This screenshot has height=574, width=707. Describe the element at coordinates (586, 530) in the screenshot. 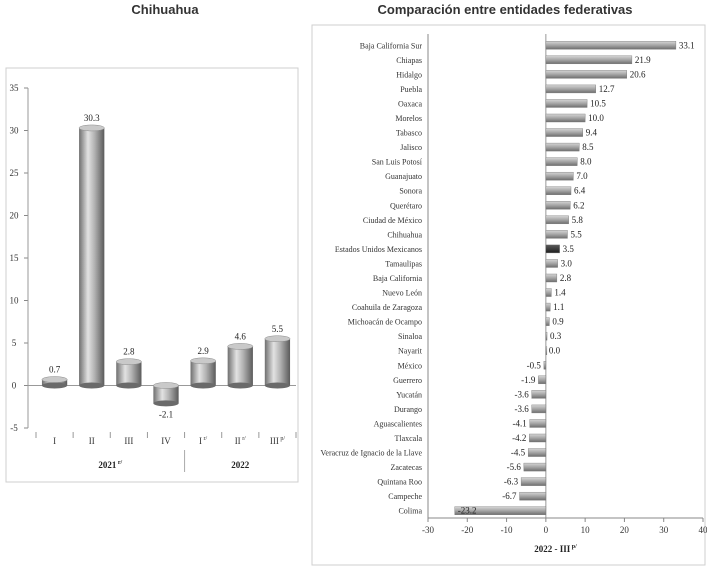

I see `right-x-tick-label: 10` at that location.